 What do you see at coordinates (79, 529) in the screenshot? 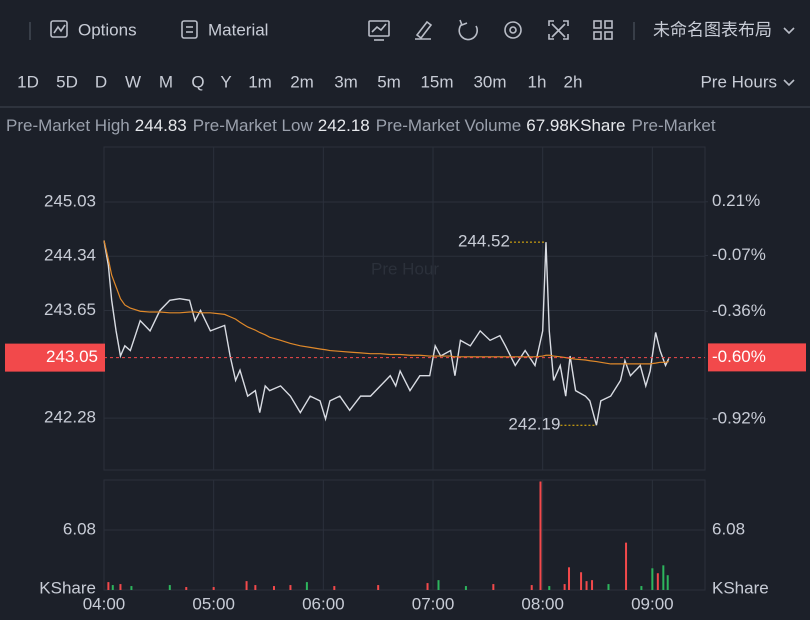
I see `y-tick-label: 6.08` at bounding box center [79, 529].